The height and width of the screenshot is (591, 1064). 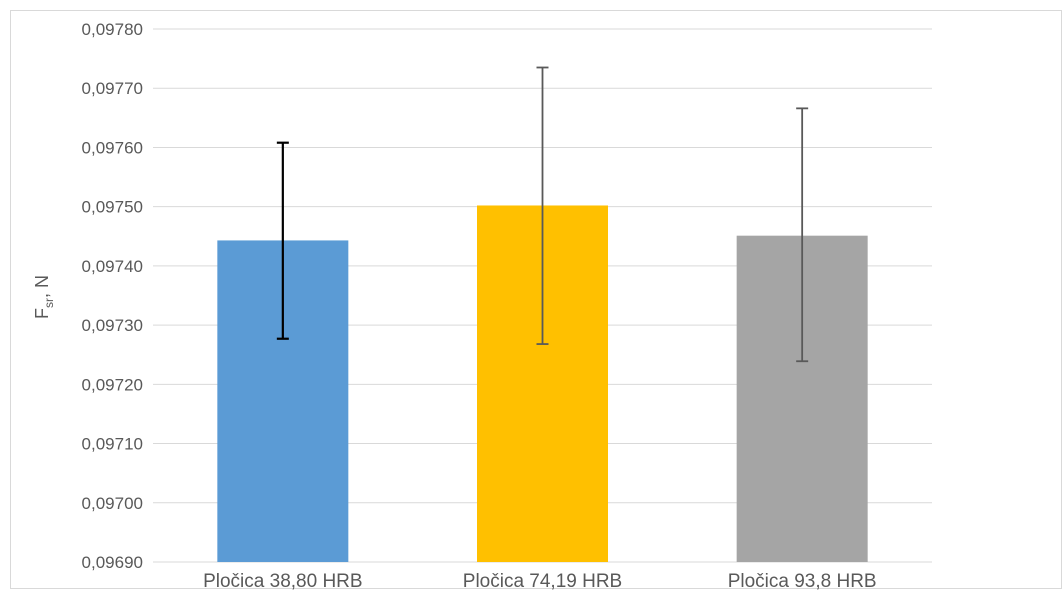 I want to click on x-category-label: Pločica 74,19 HRB, so click(x=542, y=581).